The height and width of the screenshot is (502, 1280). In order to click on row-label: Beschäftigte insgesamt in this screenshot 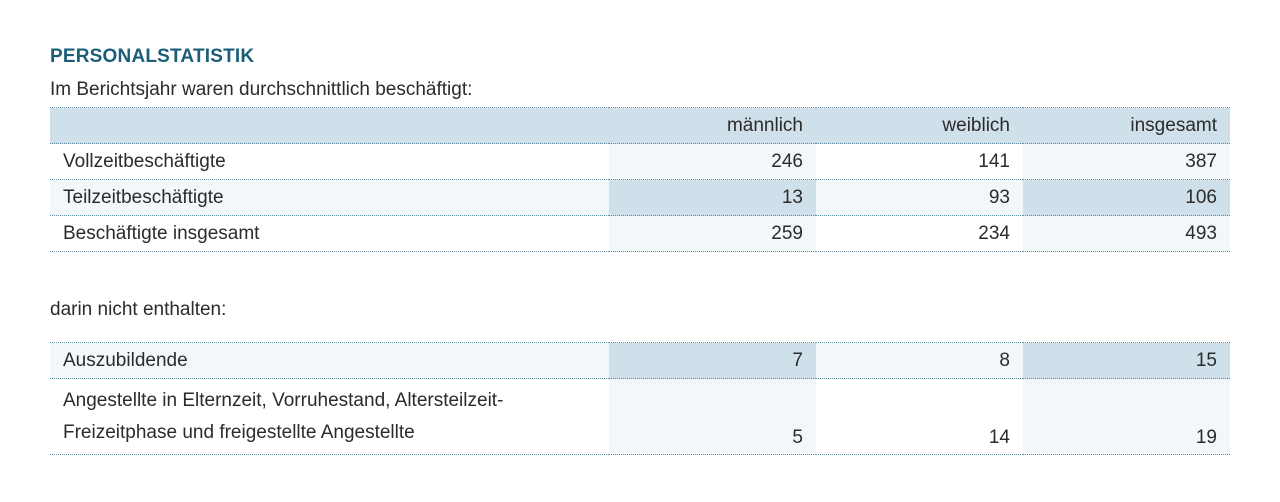, I will do `click(329, 233)`.